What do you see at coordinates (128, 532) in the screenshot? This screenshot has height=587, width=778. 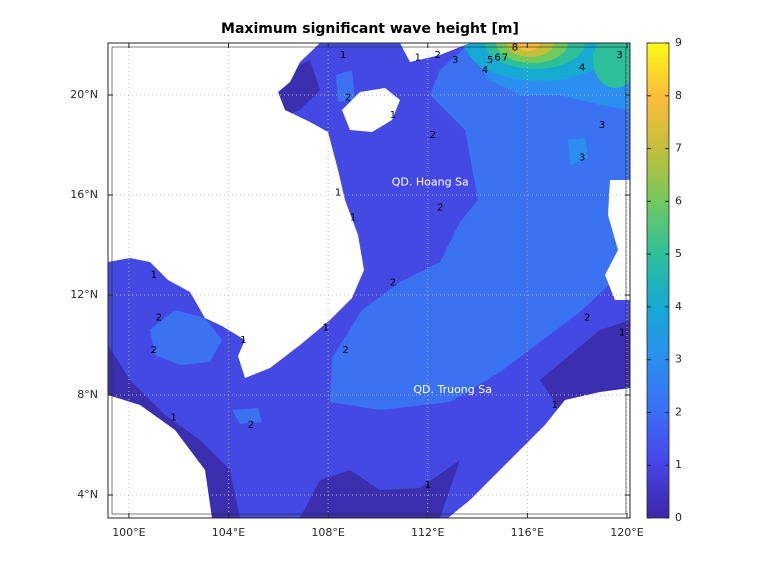 I see `x-tick-label: 100°E` at bounding box center [128, 532].